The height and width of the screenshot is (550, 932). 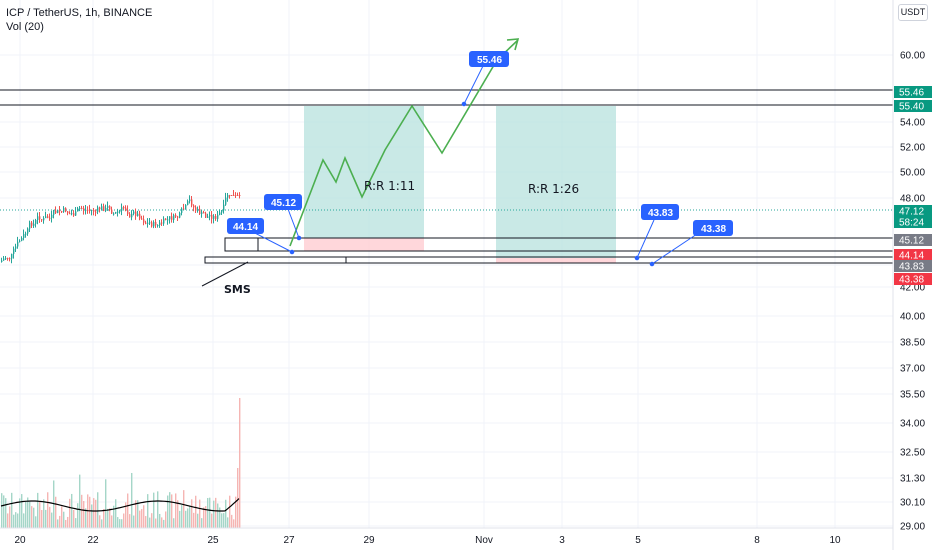 What do you see at coordinates (912, 503) in the screenshot?
I see `price-tick-label: 30.10` at bounding box center [912, 503].